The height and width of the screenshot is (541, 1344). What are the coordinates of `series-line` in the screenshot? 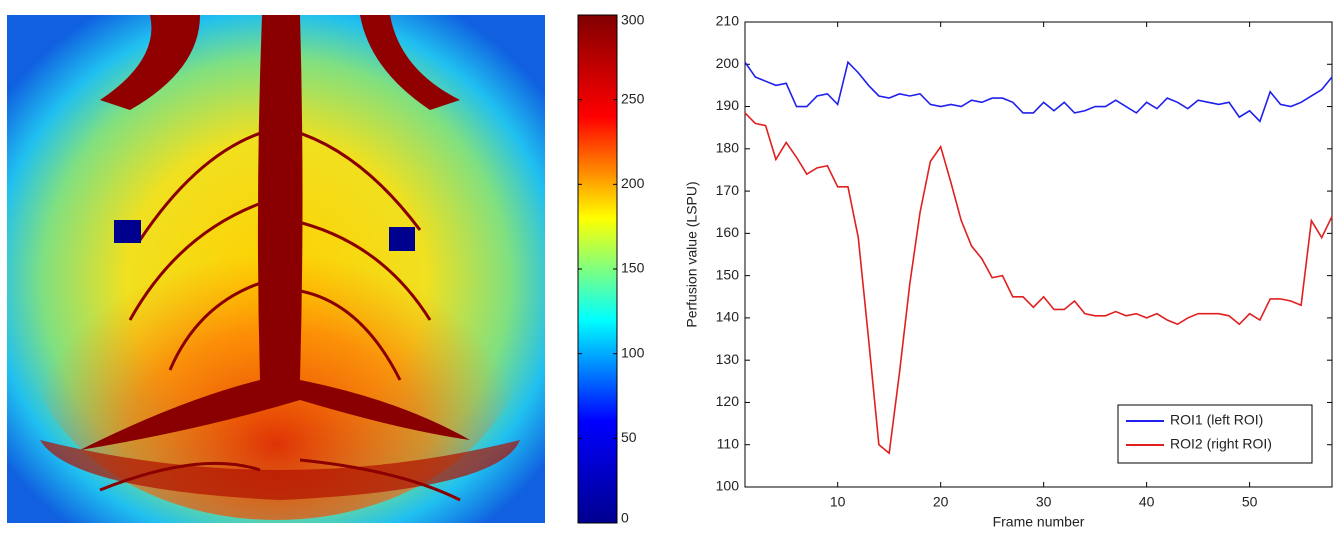 It's located at (1038, 91).